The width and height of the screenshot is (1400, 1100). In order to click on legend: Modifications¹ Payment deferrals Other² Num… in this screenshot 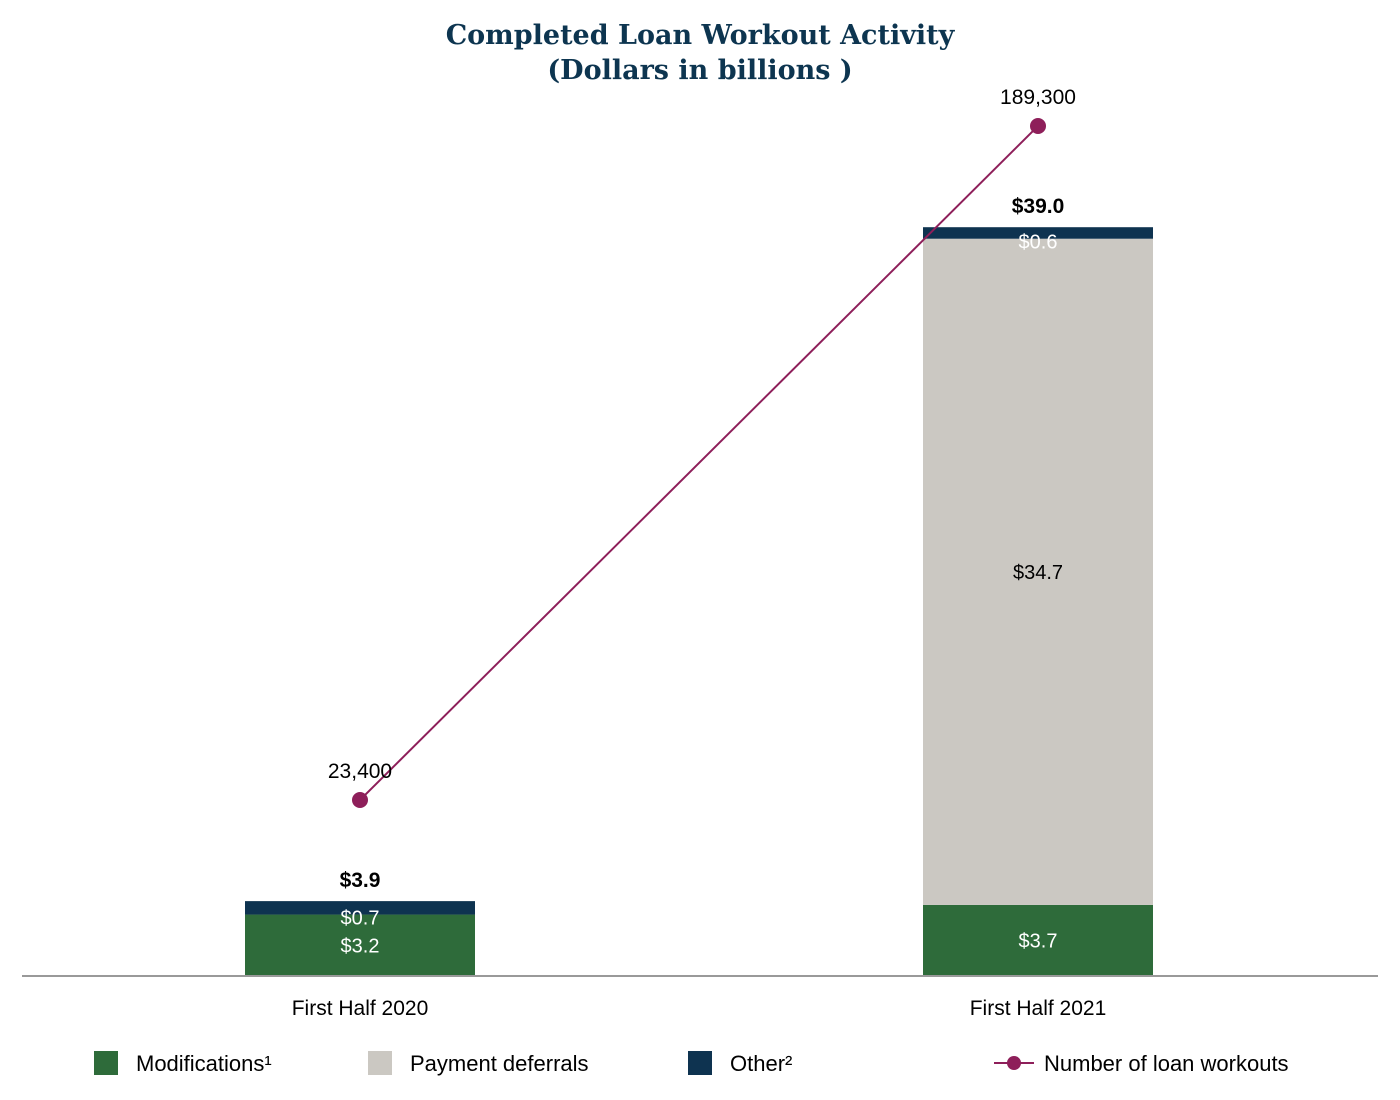, I will do `click(691, 1063)`.